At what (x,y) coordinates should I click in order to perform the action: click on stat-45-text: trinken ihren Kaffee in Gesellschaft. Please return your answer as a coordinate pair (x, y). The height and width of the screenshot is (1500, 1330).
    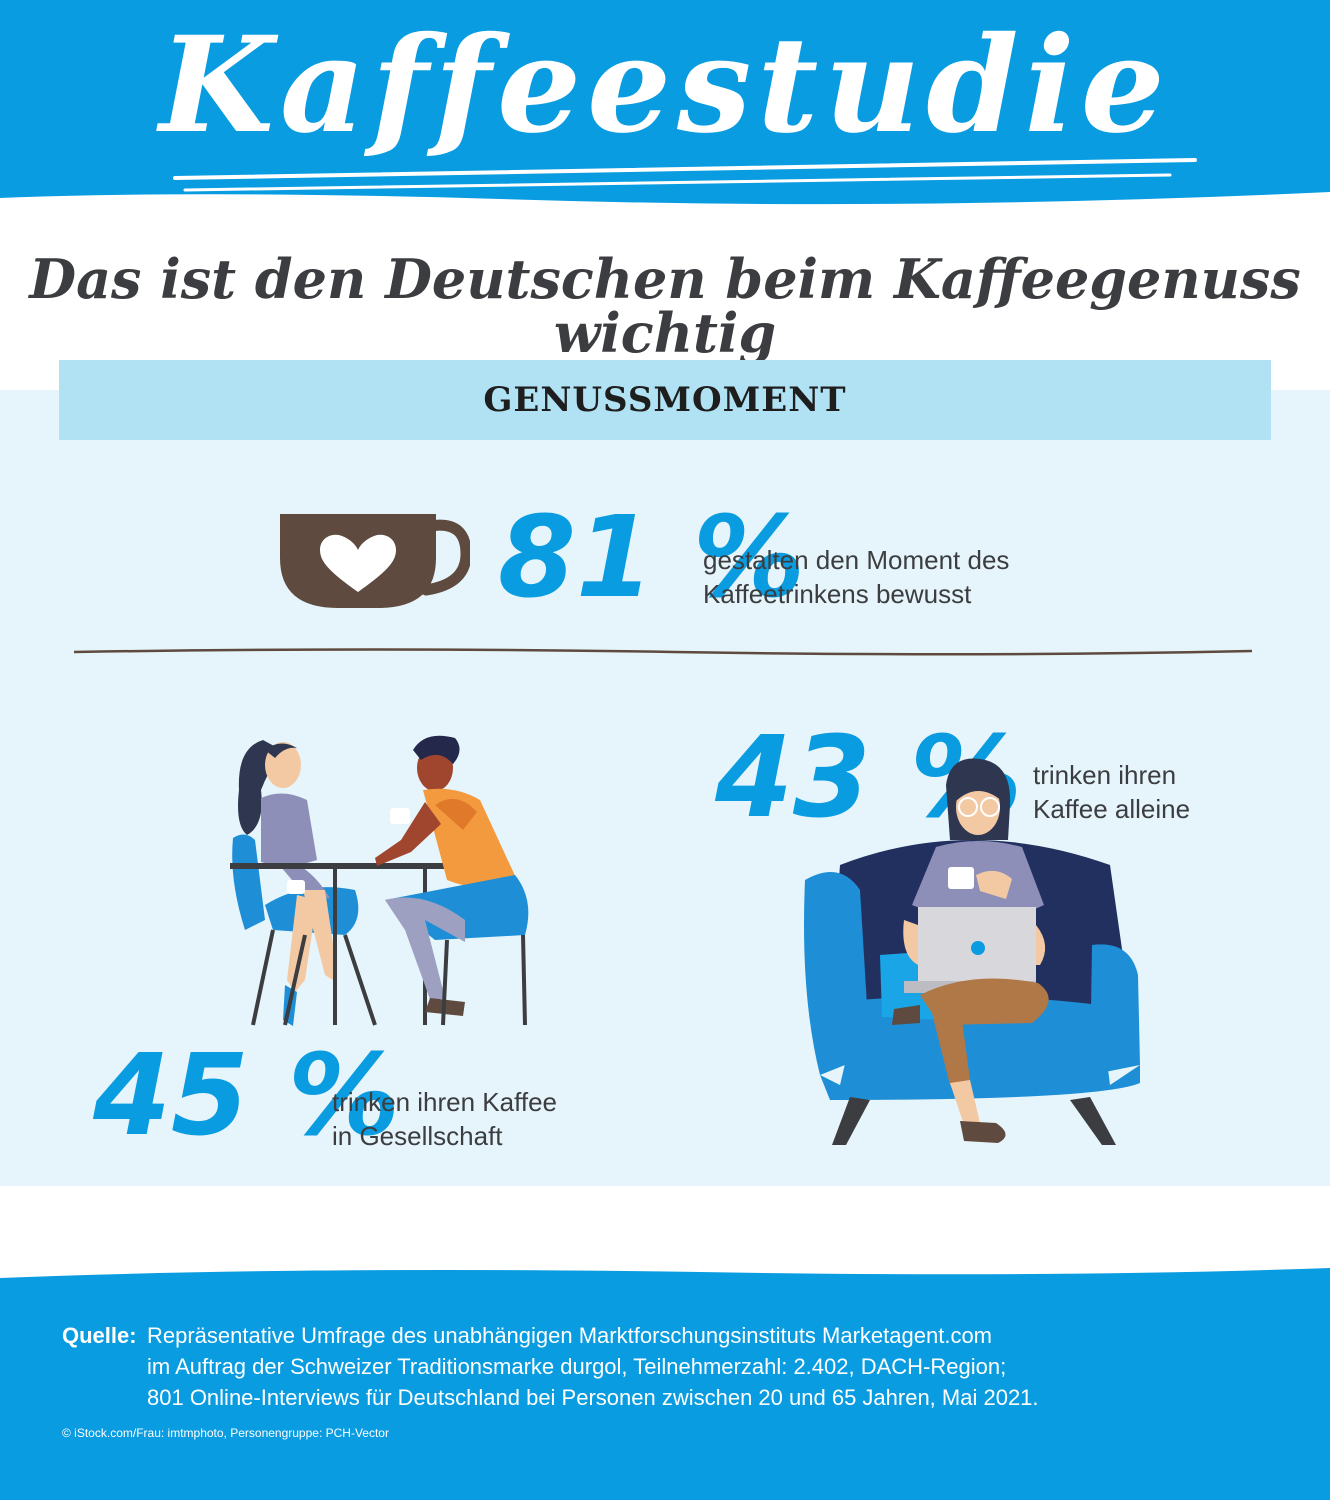
    Looking at the image, I should click on (444, 1119).